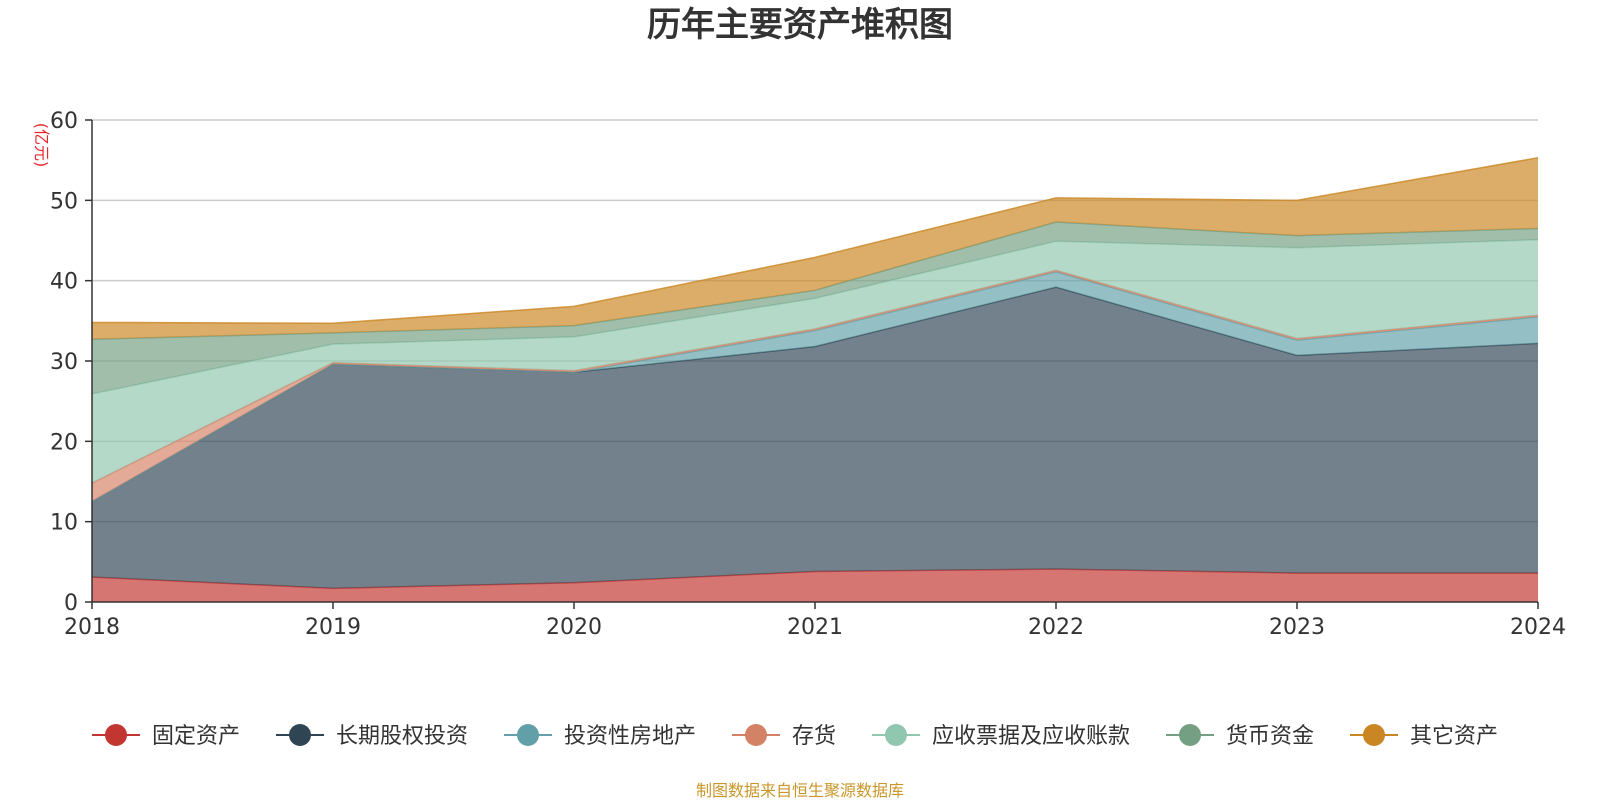  What do you see at coordinates (574, 627) in the screenshot?
I see `x-tick-label: 2020` at bounding box center [574, 627].